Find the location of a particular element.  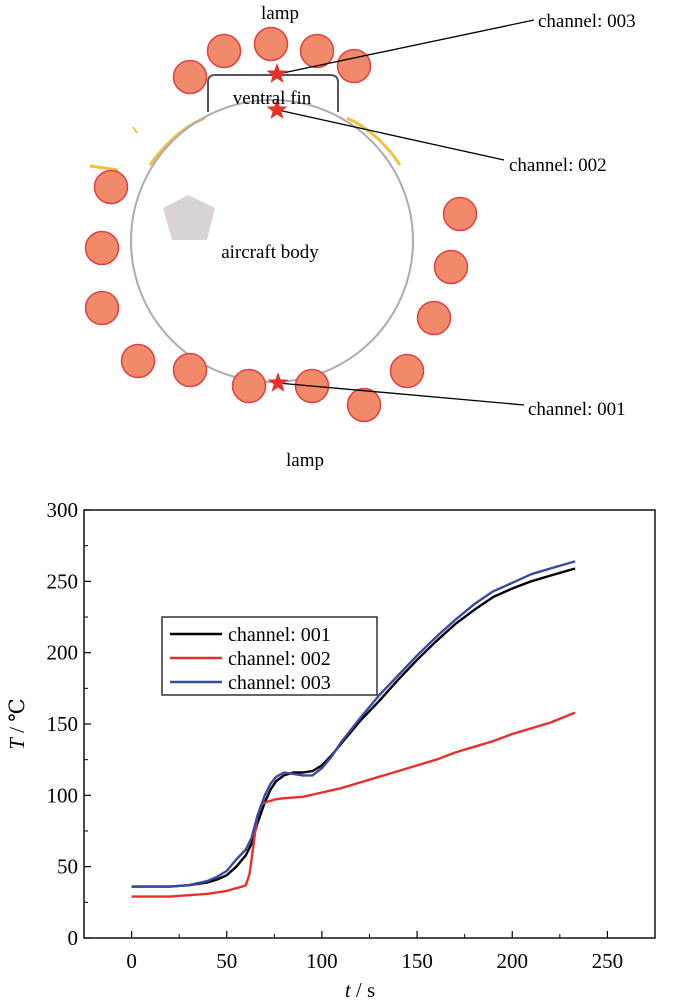

y-tick-label: 100 is located at coordinates (63, 795).